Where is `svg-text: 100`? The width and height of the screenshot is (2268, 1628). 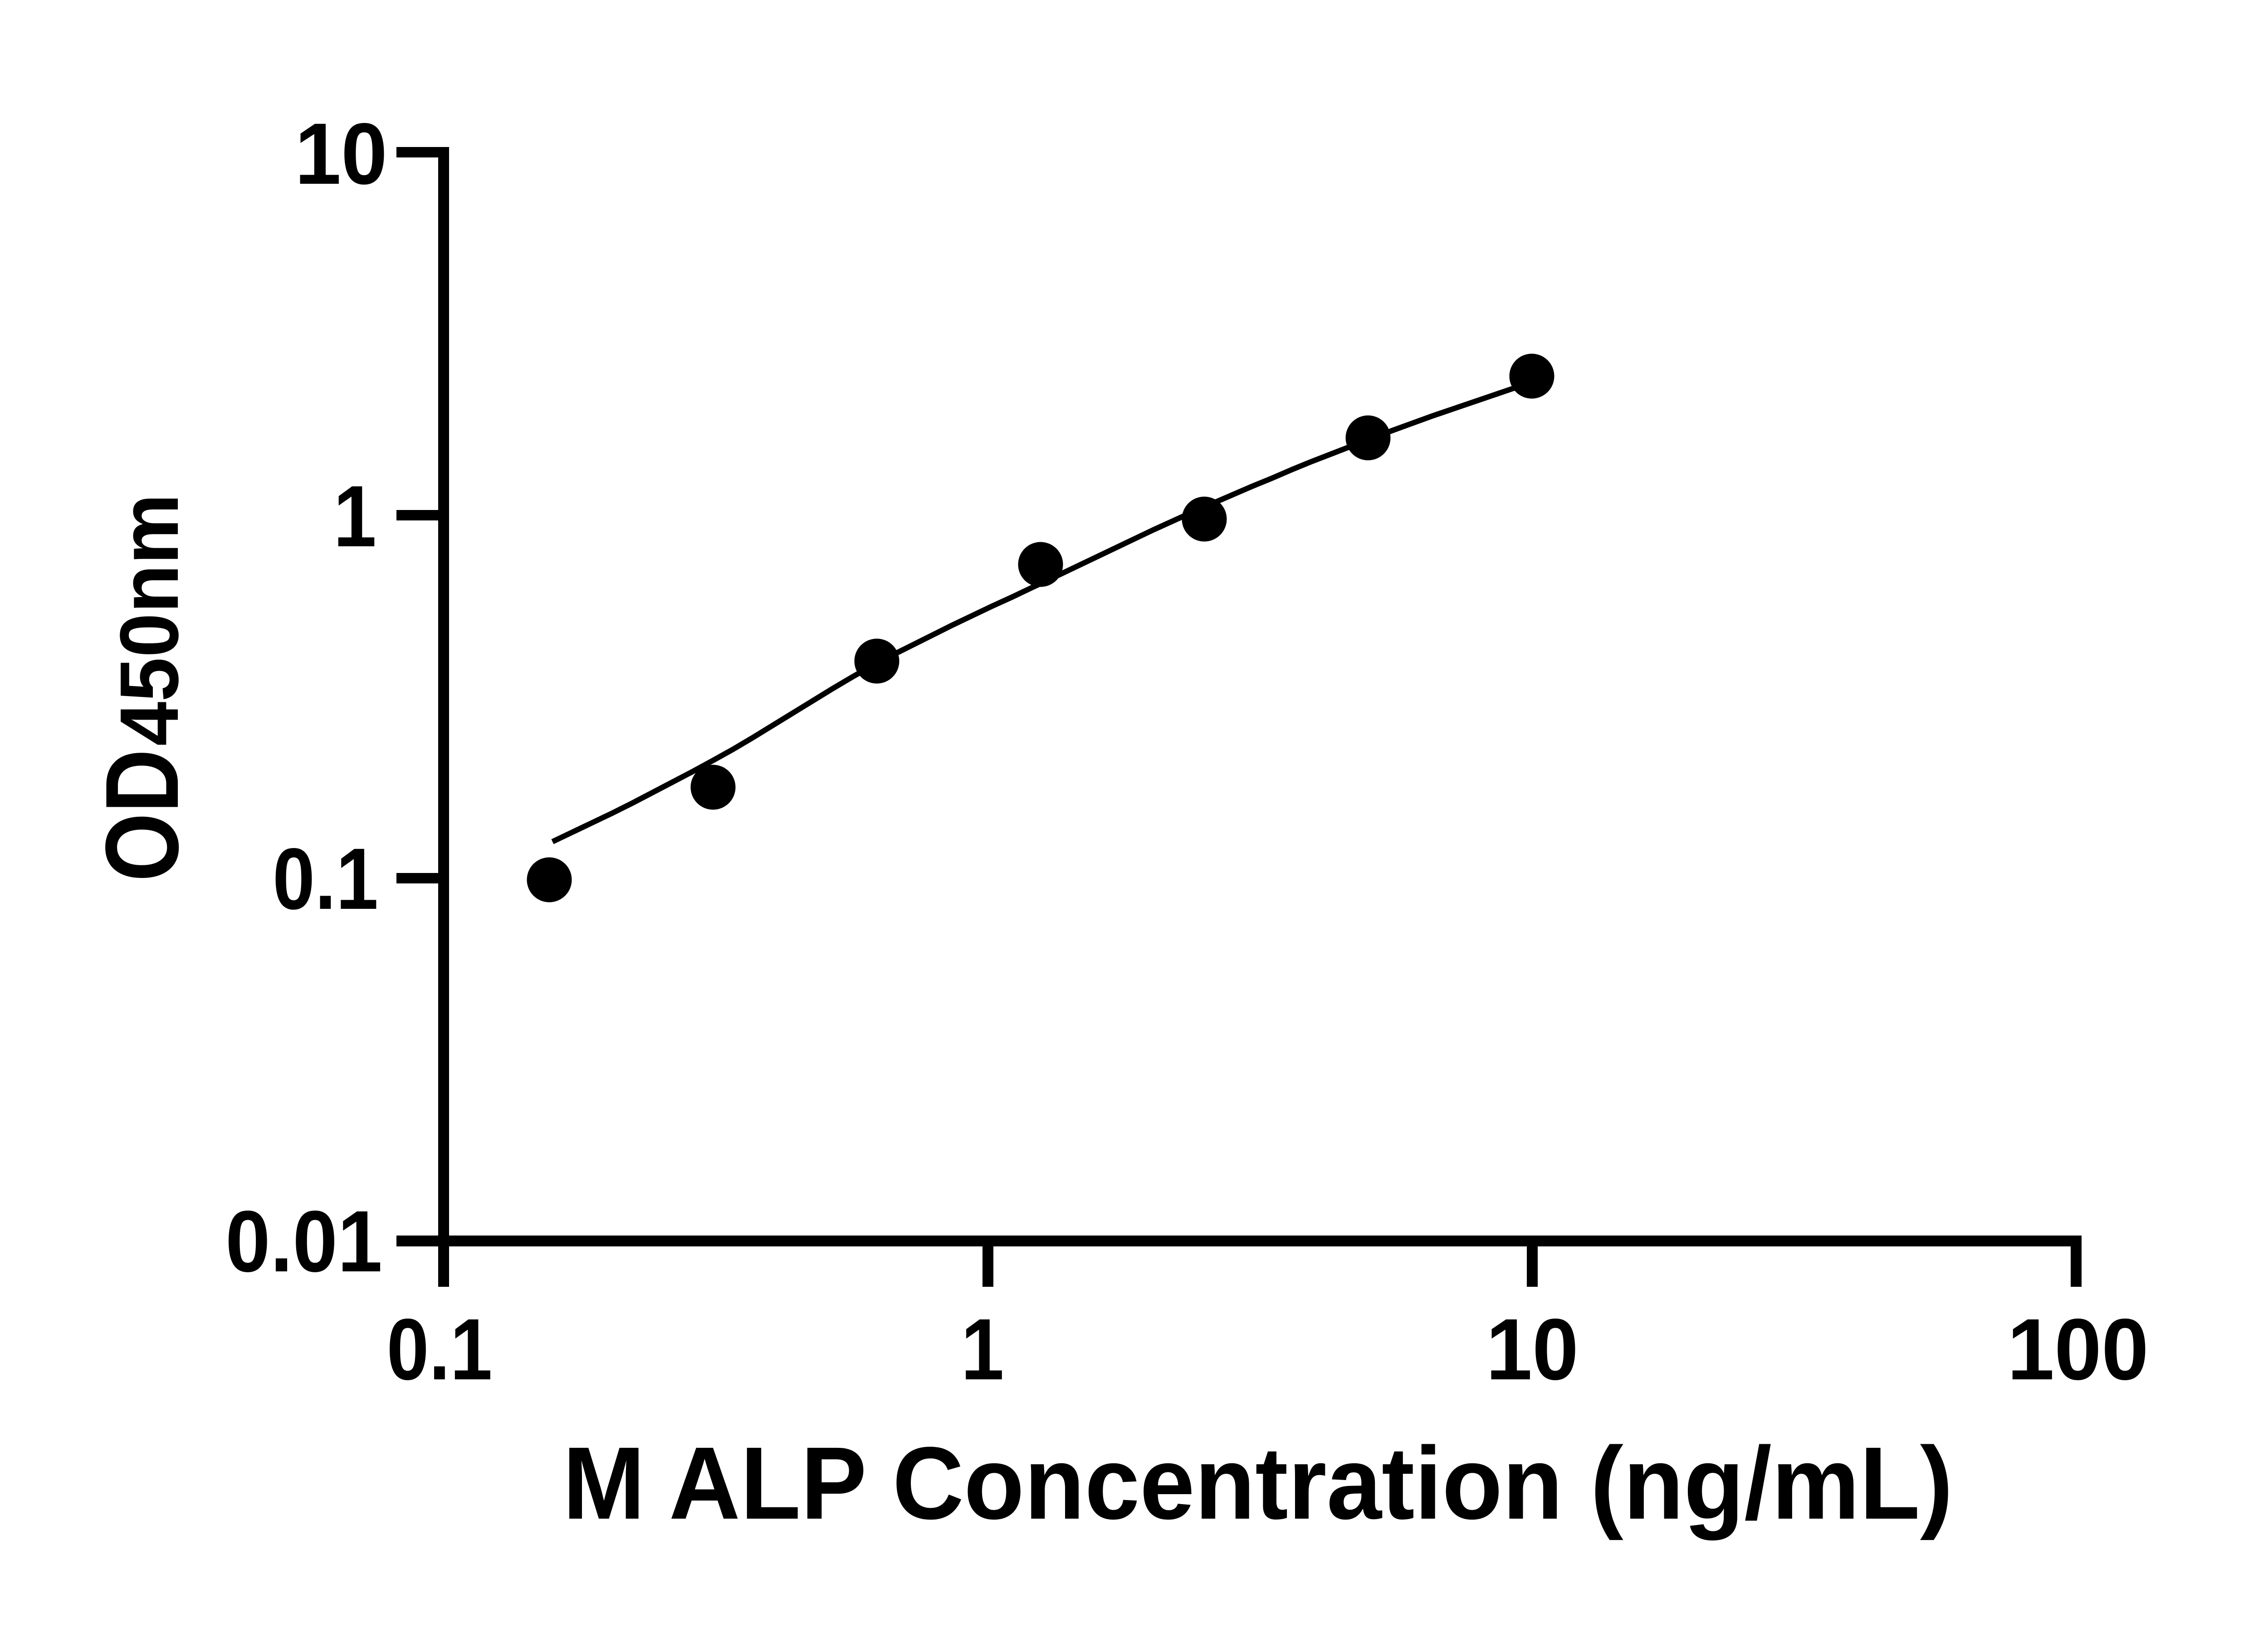 svg-text: 100 is located at coordinates (2078, 1349).